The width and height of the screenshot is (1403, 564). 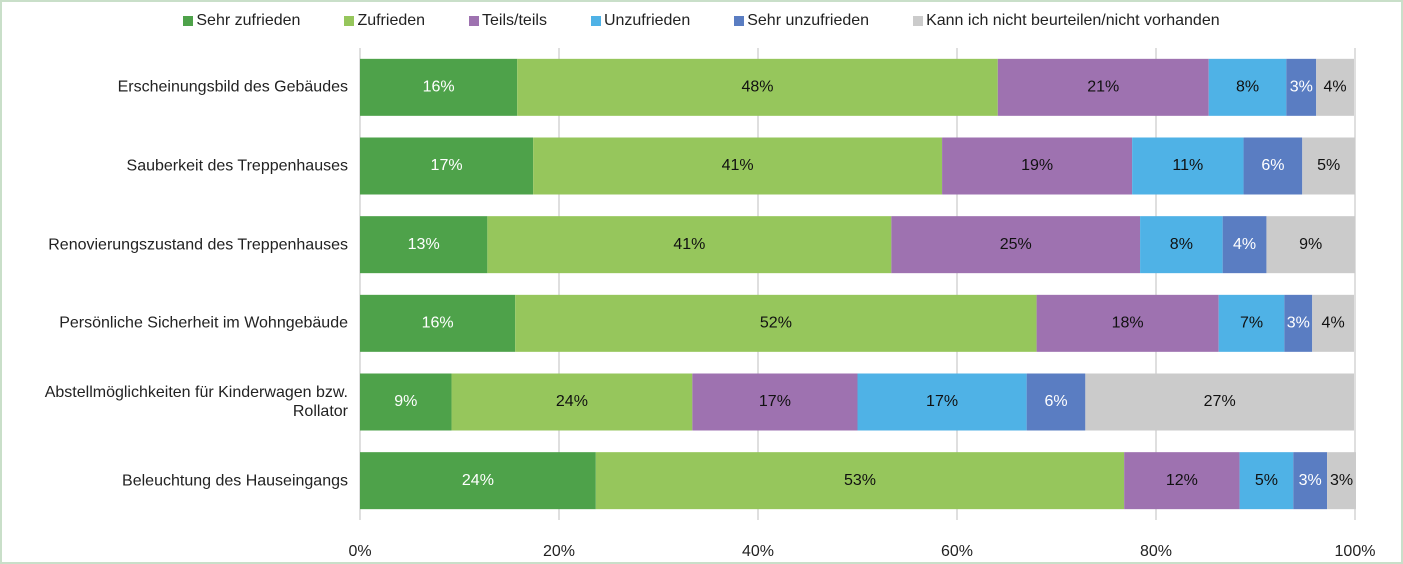 What do you see at coordinates (559, 551) in the screenshot?
I see `x-tick-label: 20%` at bounding box center [559, 551].